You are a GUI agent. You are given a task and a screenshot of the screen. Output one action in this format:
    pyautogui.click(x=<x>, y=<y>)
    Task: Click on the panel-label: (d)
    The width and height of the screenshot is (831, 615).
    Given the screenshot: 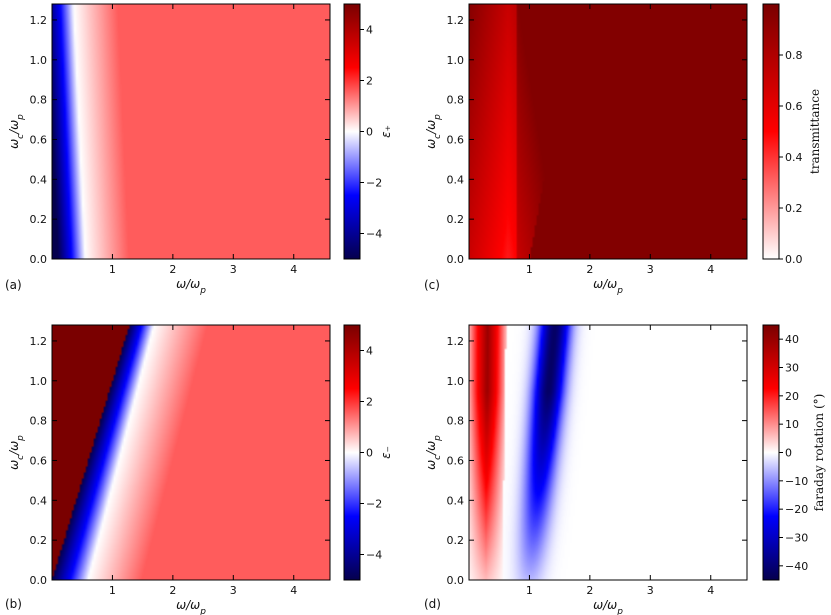 What is the action you would take?
    pyautogui.click(x=432, y=604)
    